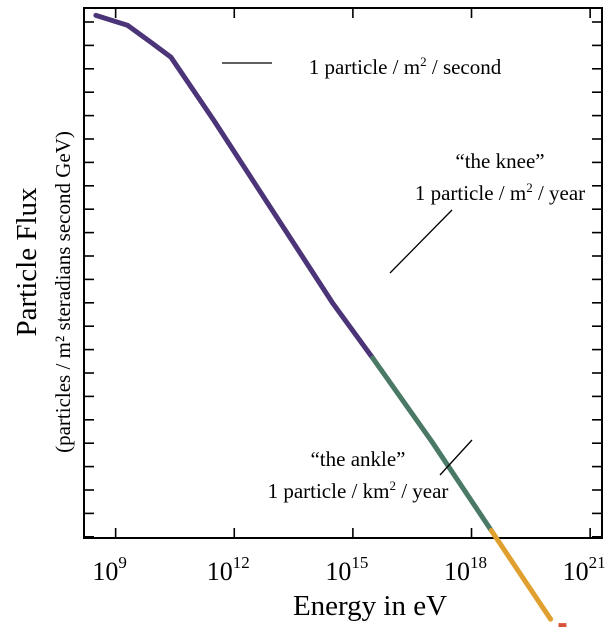 The height and width of the screenshot is (627, 605). What do you see at coordinates (405, 66) in the screenshot?
I see `annotation-second-line-0: 1 particle / m2 / second` at bounding box center [405, 66].